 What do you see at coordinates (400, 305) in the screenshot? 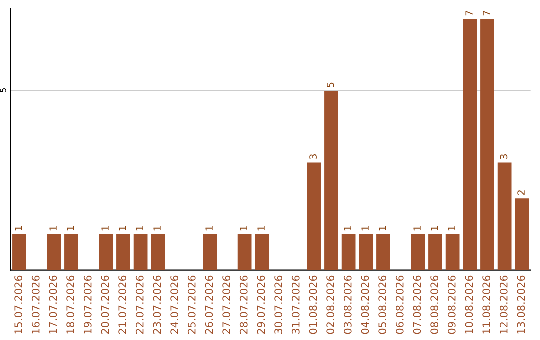
I see `x-tick-label: 06.08.2026` at bounding box center [400, 305].